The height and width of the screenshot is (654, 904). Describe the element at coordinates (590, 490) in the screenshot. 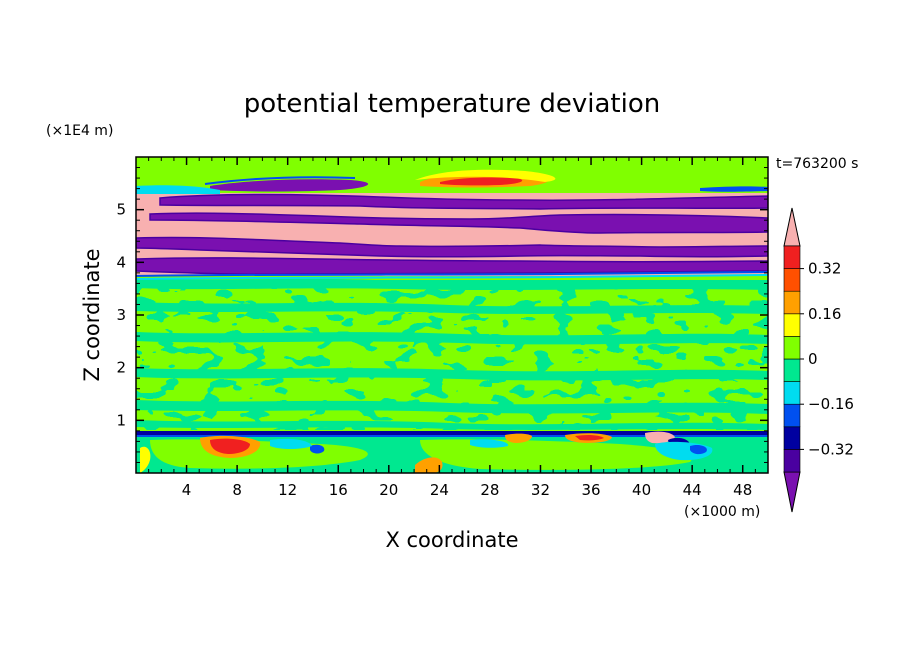

I see `x-tick-label: 36` at that location.